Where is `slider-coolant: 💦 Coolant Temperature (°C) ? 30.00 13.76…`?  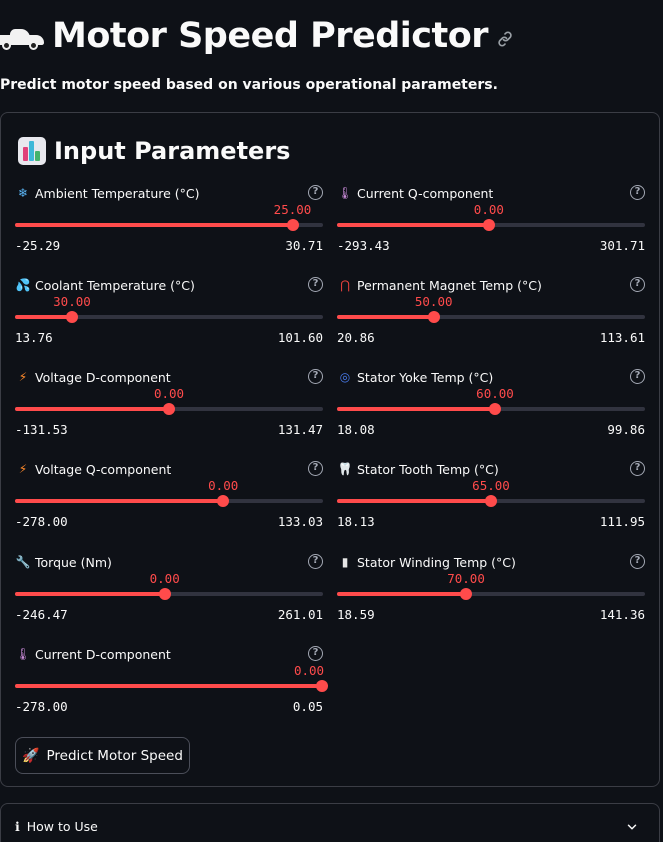 slider-coolant: 💦 Coolant Temperature (°C) ? 30.00 13.76… is located at coordinates (169, 316).